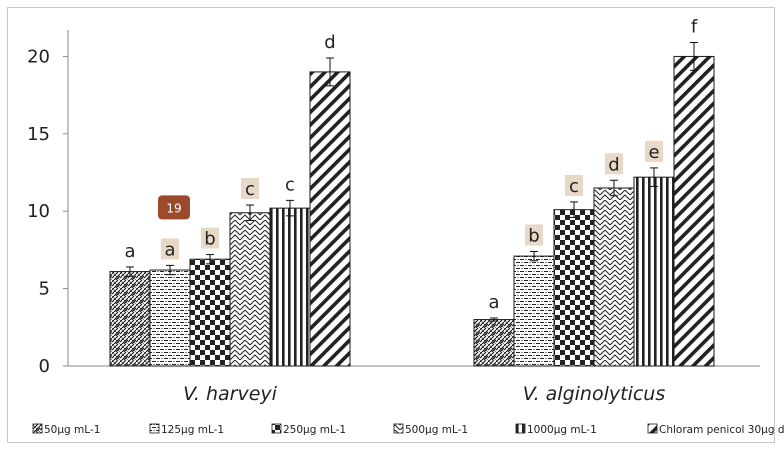  What do you see at coordinates (192, 430) in the screenshot?
I see `legend-label: 125µg mL-1` at bounding box center [192, 430].